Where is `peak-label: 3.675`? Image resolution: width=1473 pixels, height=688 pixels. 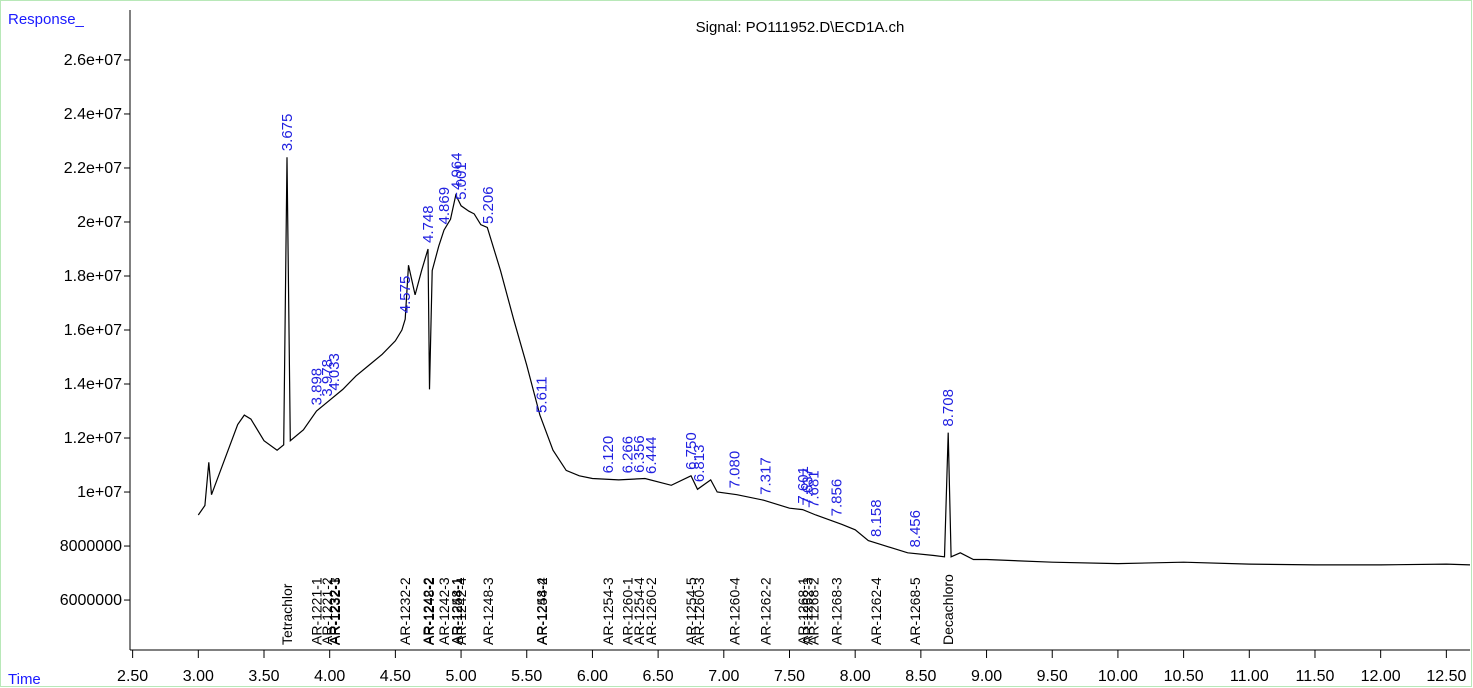
peak-label: 3.675 is located at coordinates (287, 133).